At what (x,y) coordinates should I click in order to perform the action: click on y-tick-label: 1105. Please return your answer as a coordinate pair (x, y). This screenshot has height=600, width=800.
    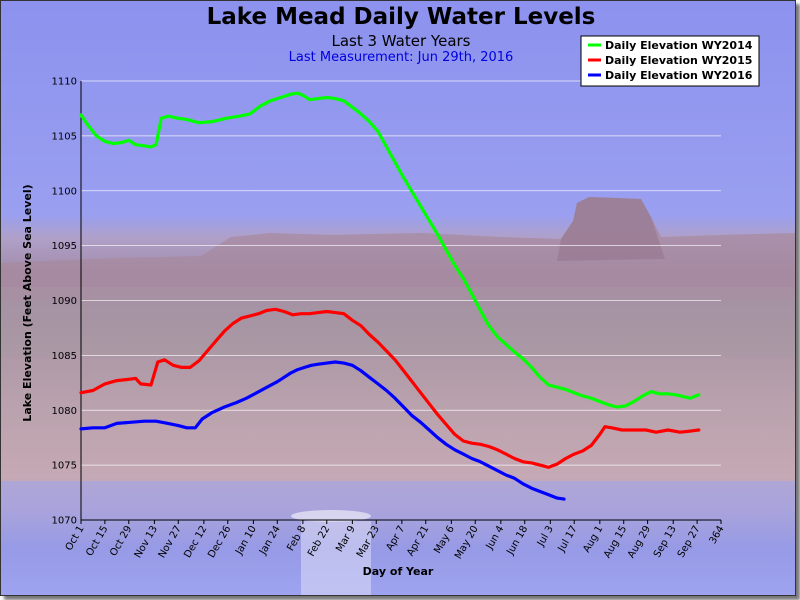
    Looking at the image, I should click on (64, 136).